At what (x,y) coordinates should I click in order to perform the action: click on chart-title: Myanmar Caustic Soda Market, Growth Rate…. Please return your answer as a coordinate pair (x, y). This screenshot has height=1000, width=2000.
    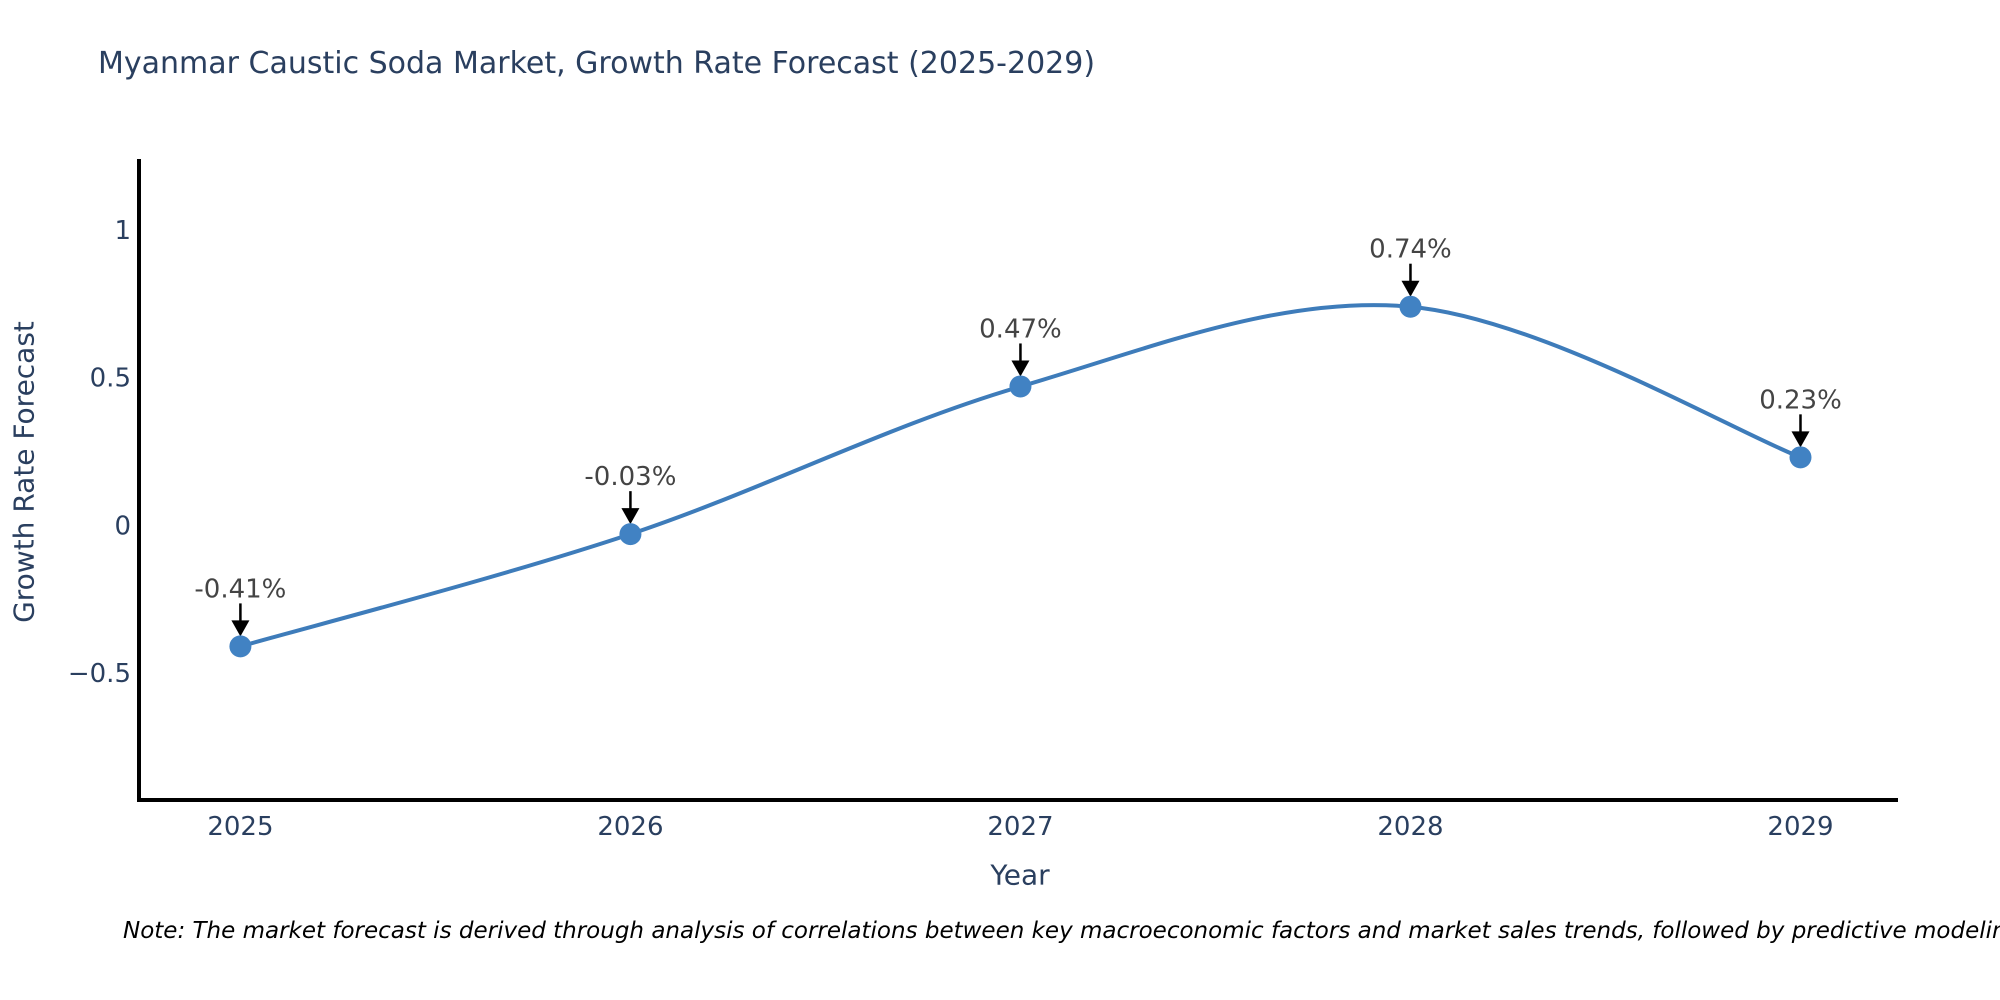
    Looking at the image, I should click on (597, 63).